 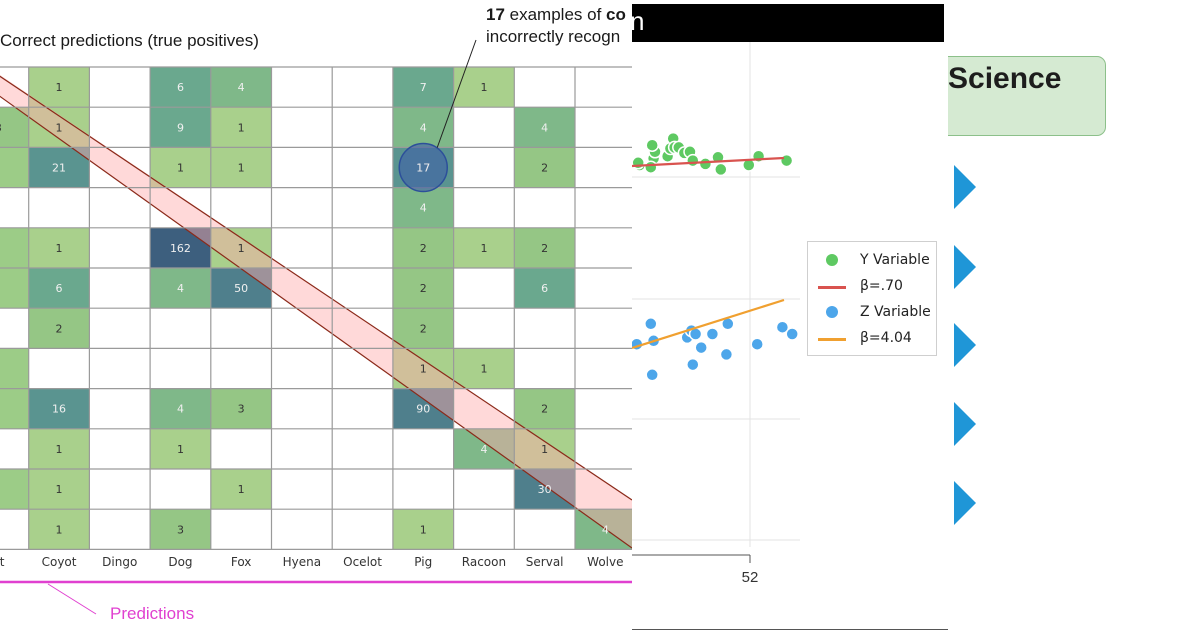 What do you see at coordinates (484, 562) in the screenshot?
I see `x-tick-label: Racoon` at bounding box center [484, 562].